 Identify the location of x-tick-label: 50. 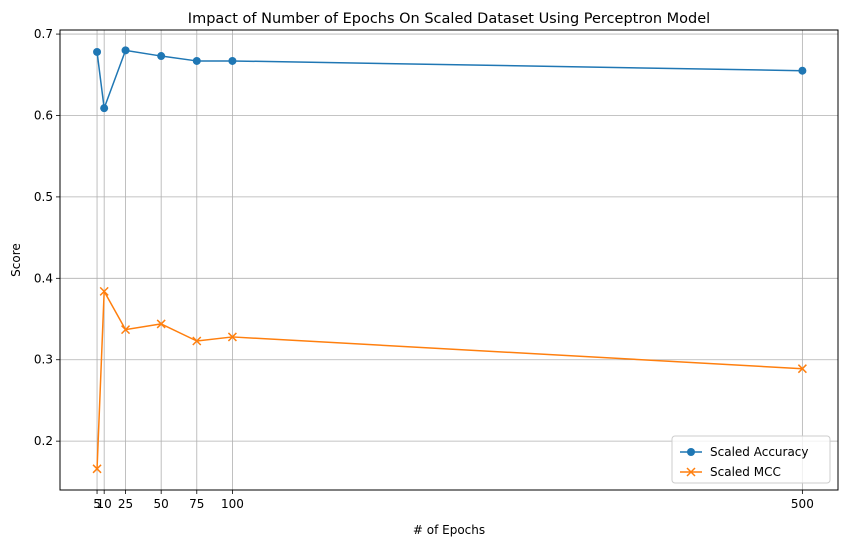
(161, 504).